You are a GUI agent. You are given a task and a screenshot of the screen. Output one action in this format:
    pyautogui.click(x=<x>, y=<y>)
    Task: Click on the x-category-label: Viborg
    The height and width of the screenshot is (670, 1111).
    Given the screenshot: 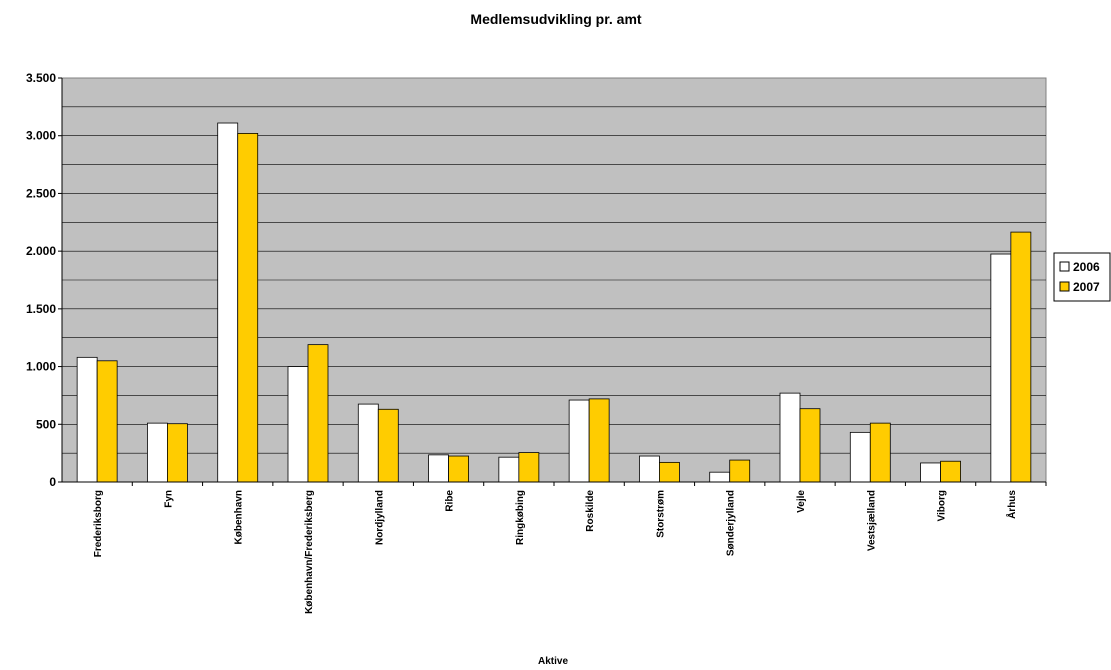 What is the action you would take?
    pyautogui.click(x=942, y=505)
    